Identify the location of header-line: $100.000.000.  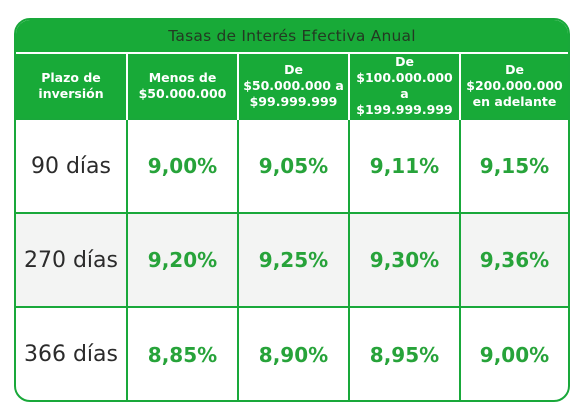
(404, 77).